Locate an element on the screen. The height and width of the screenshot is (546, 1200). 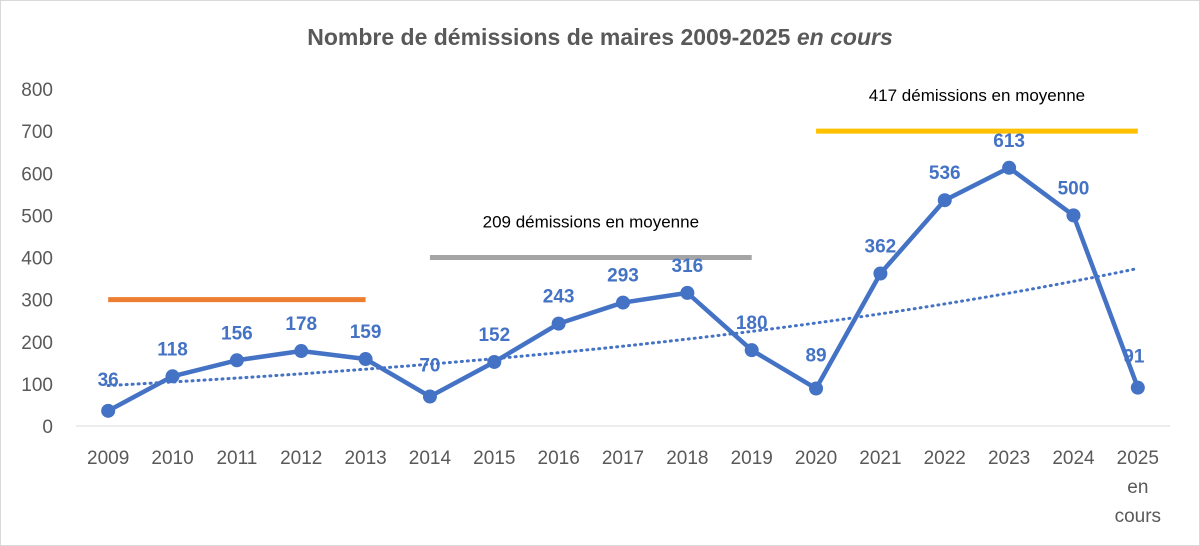
x-tick-label: 2022 is located at coordinates (945, 458).